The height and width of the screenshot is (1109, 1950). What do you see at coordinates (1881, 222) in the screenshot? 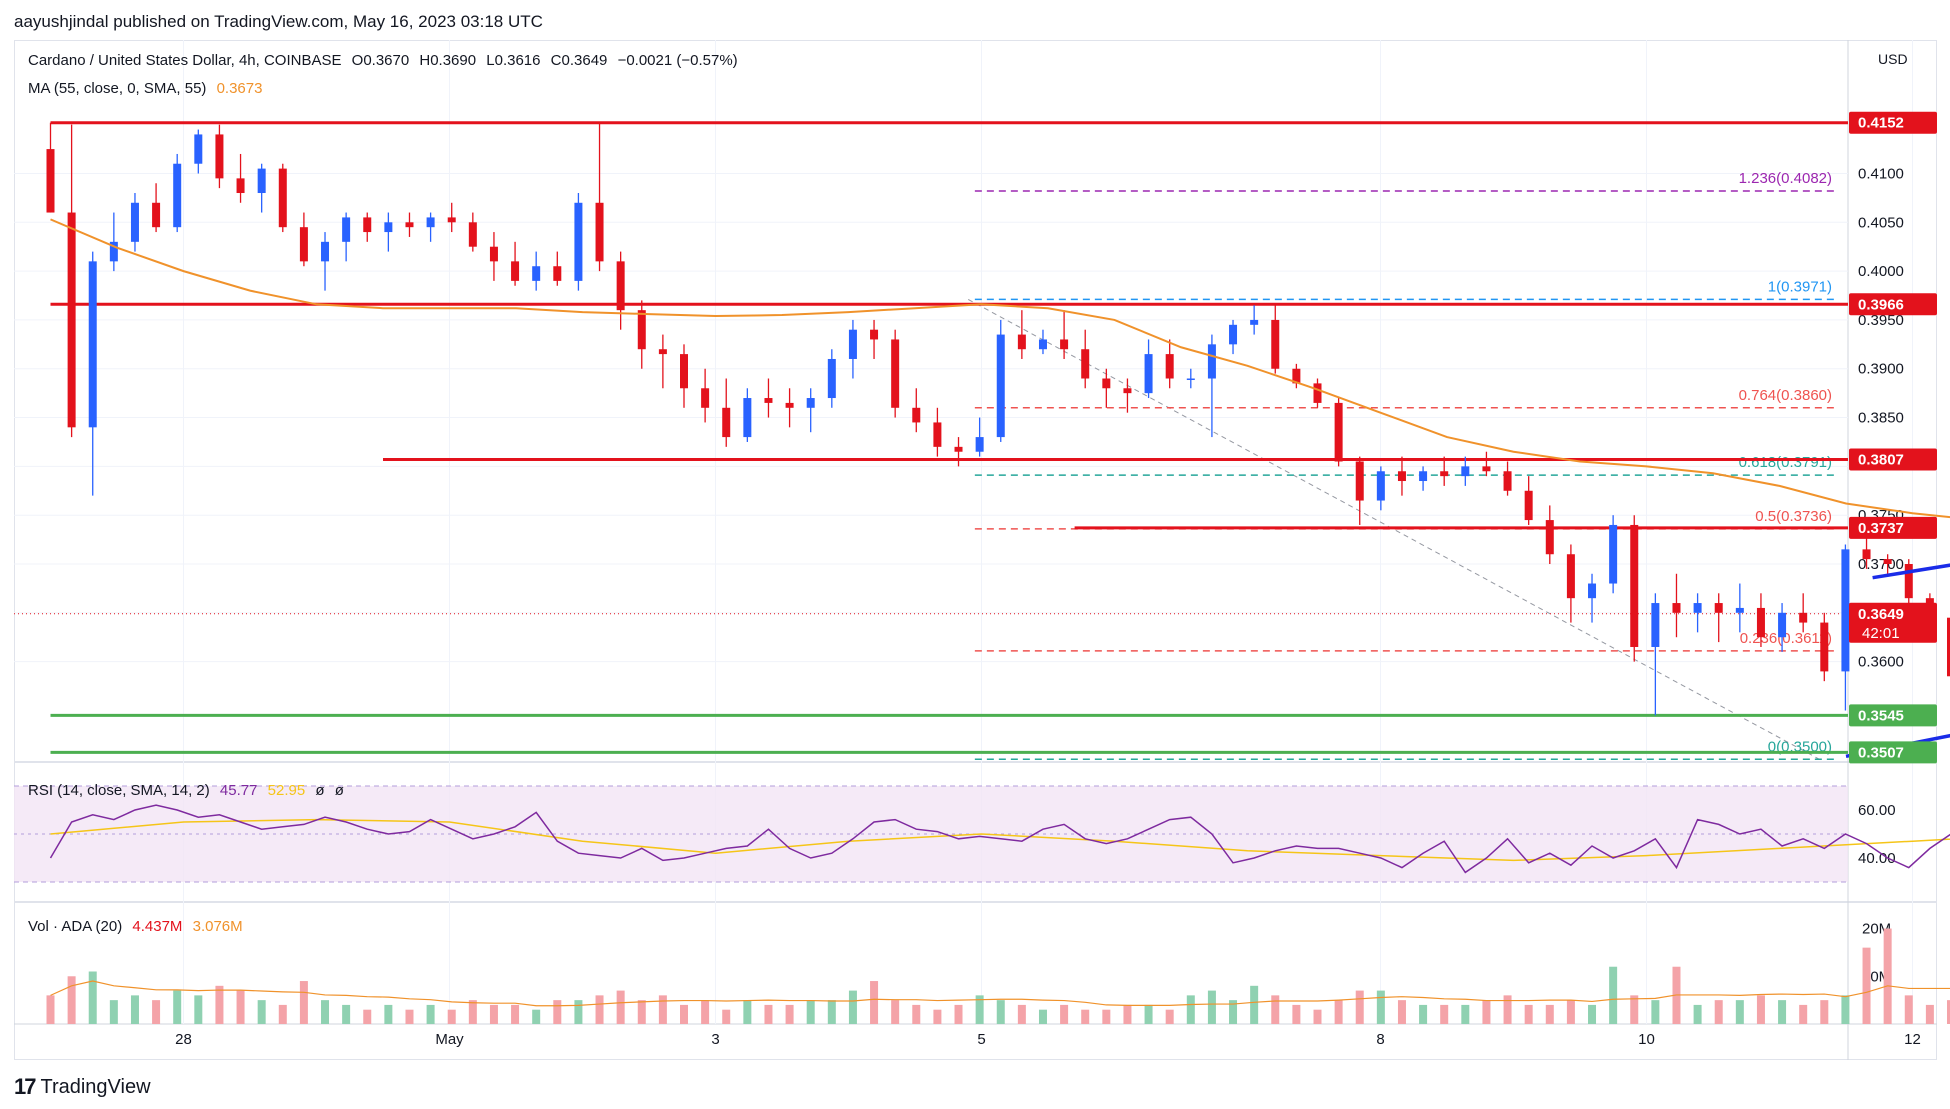
I see `price-tick-label: 0.4050` at bounding box center [1881, 222].